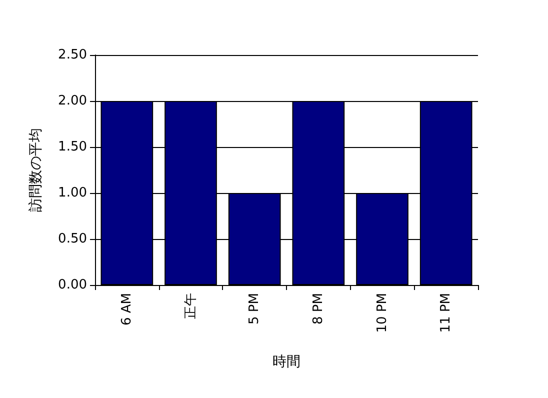  I want to click on y-tick-label: 1.50, so click(72, 147).